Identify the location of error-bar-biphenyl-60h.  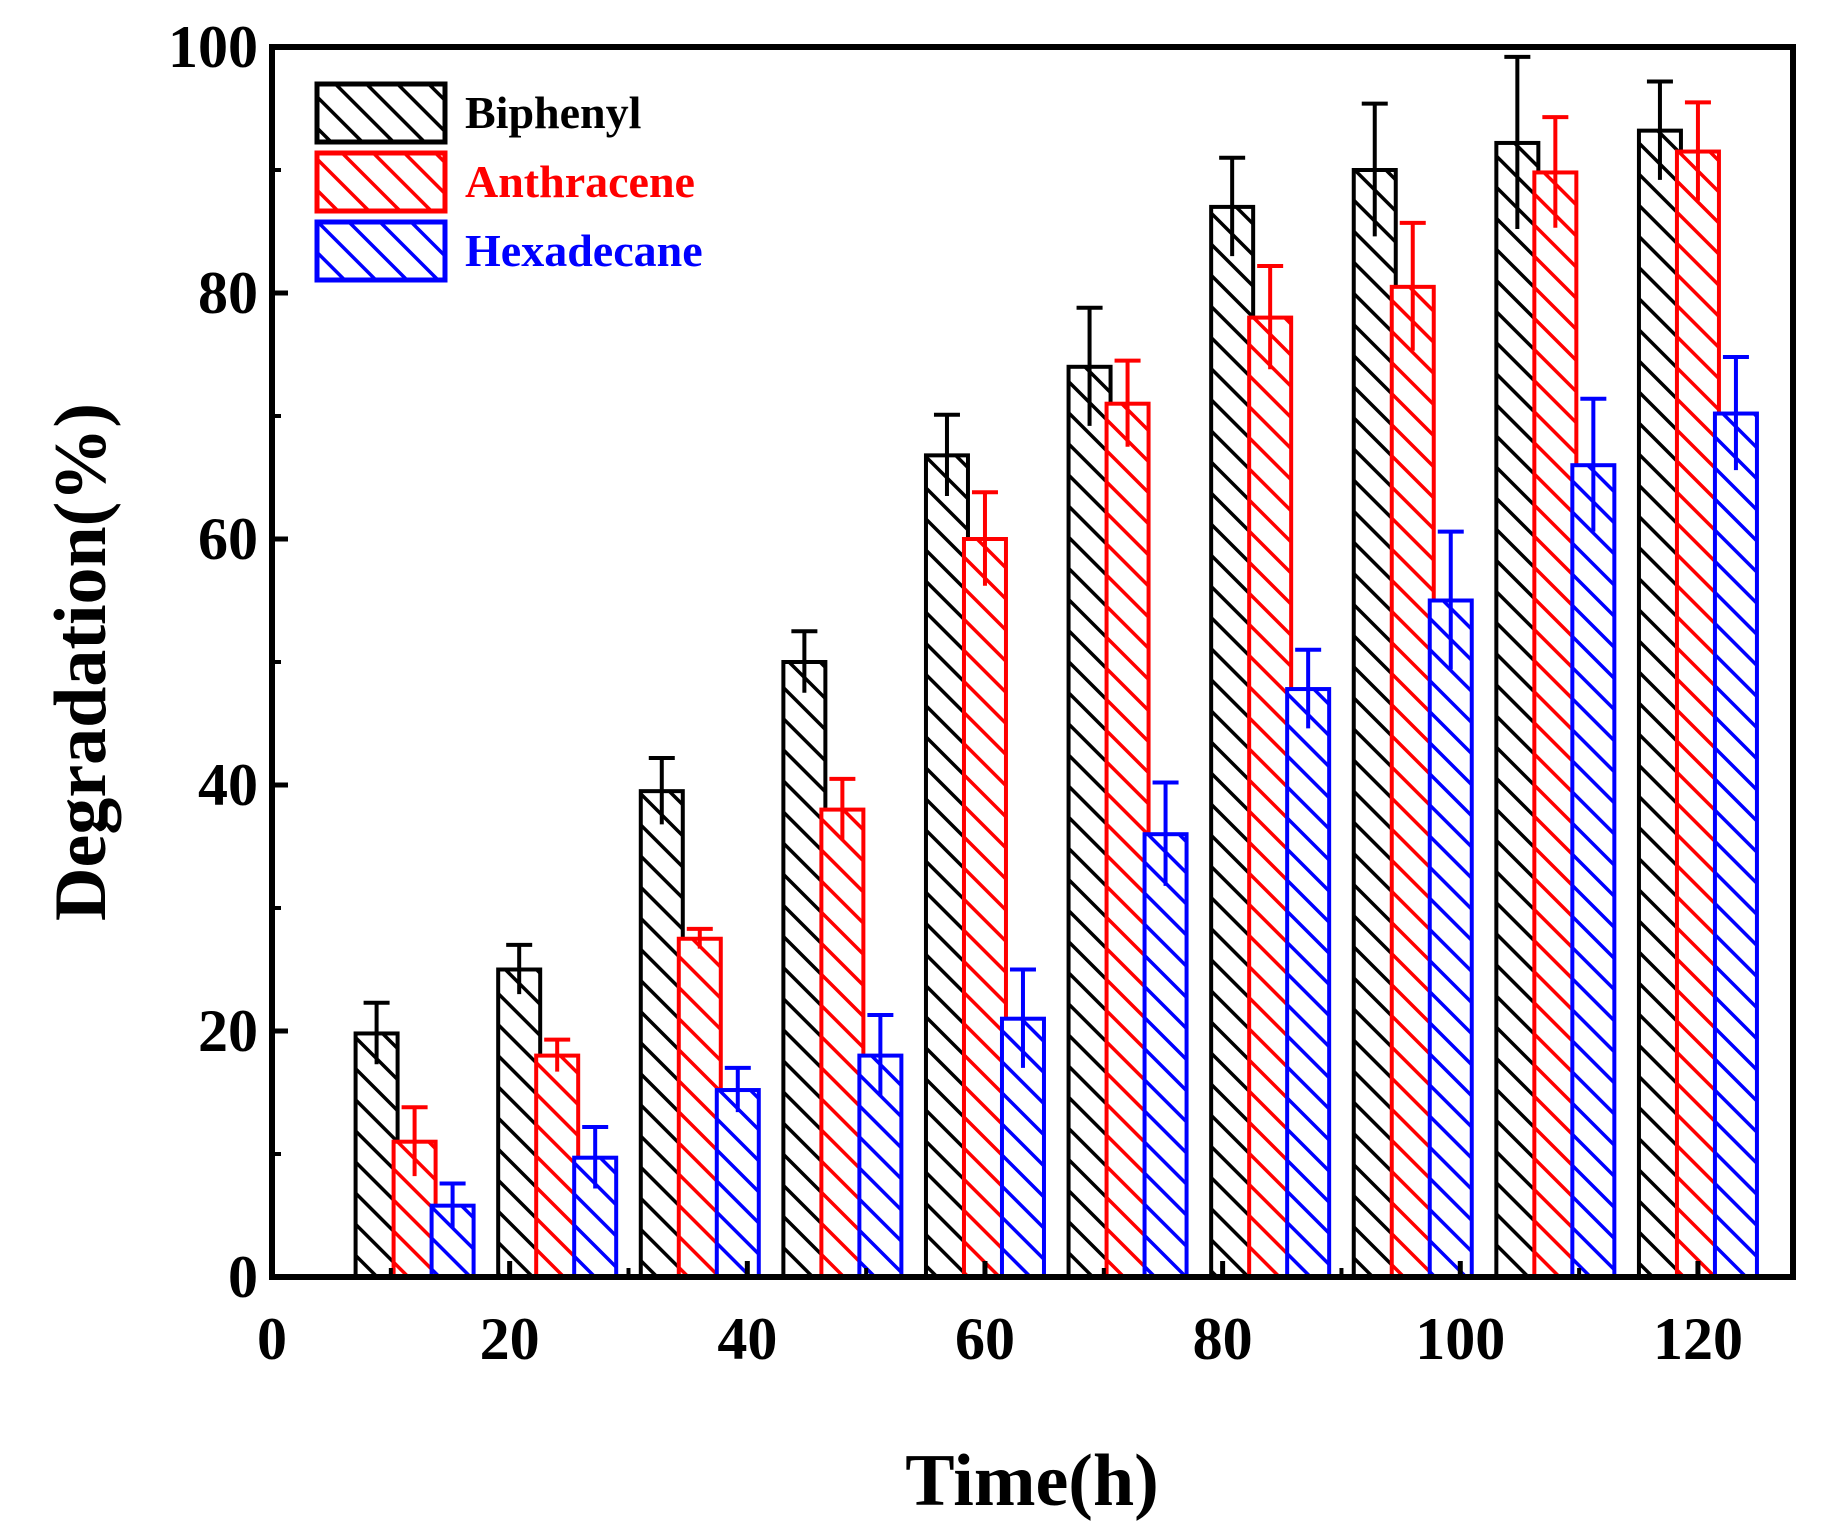
(946, 454).